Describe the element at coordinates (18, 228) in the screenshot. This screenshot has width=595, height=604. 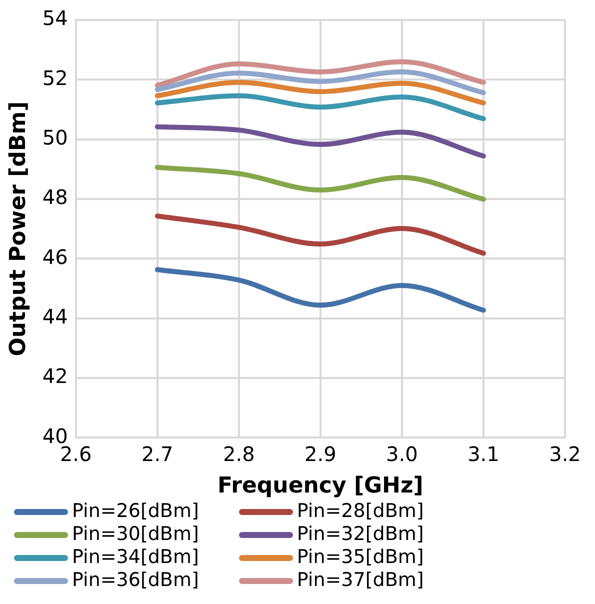
I see `y-axis-title: Output Power [dBm]` at that location.